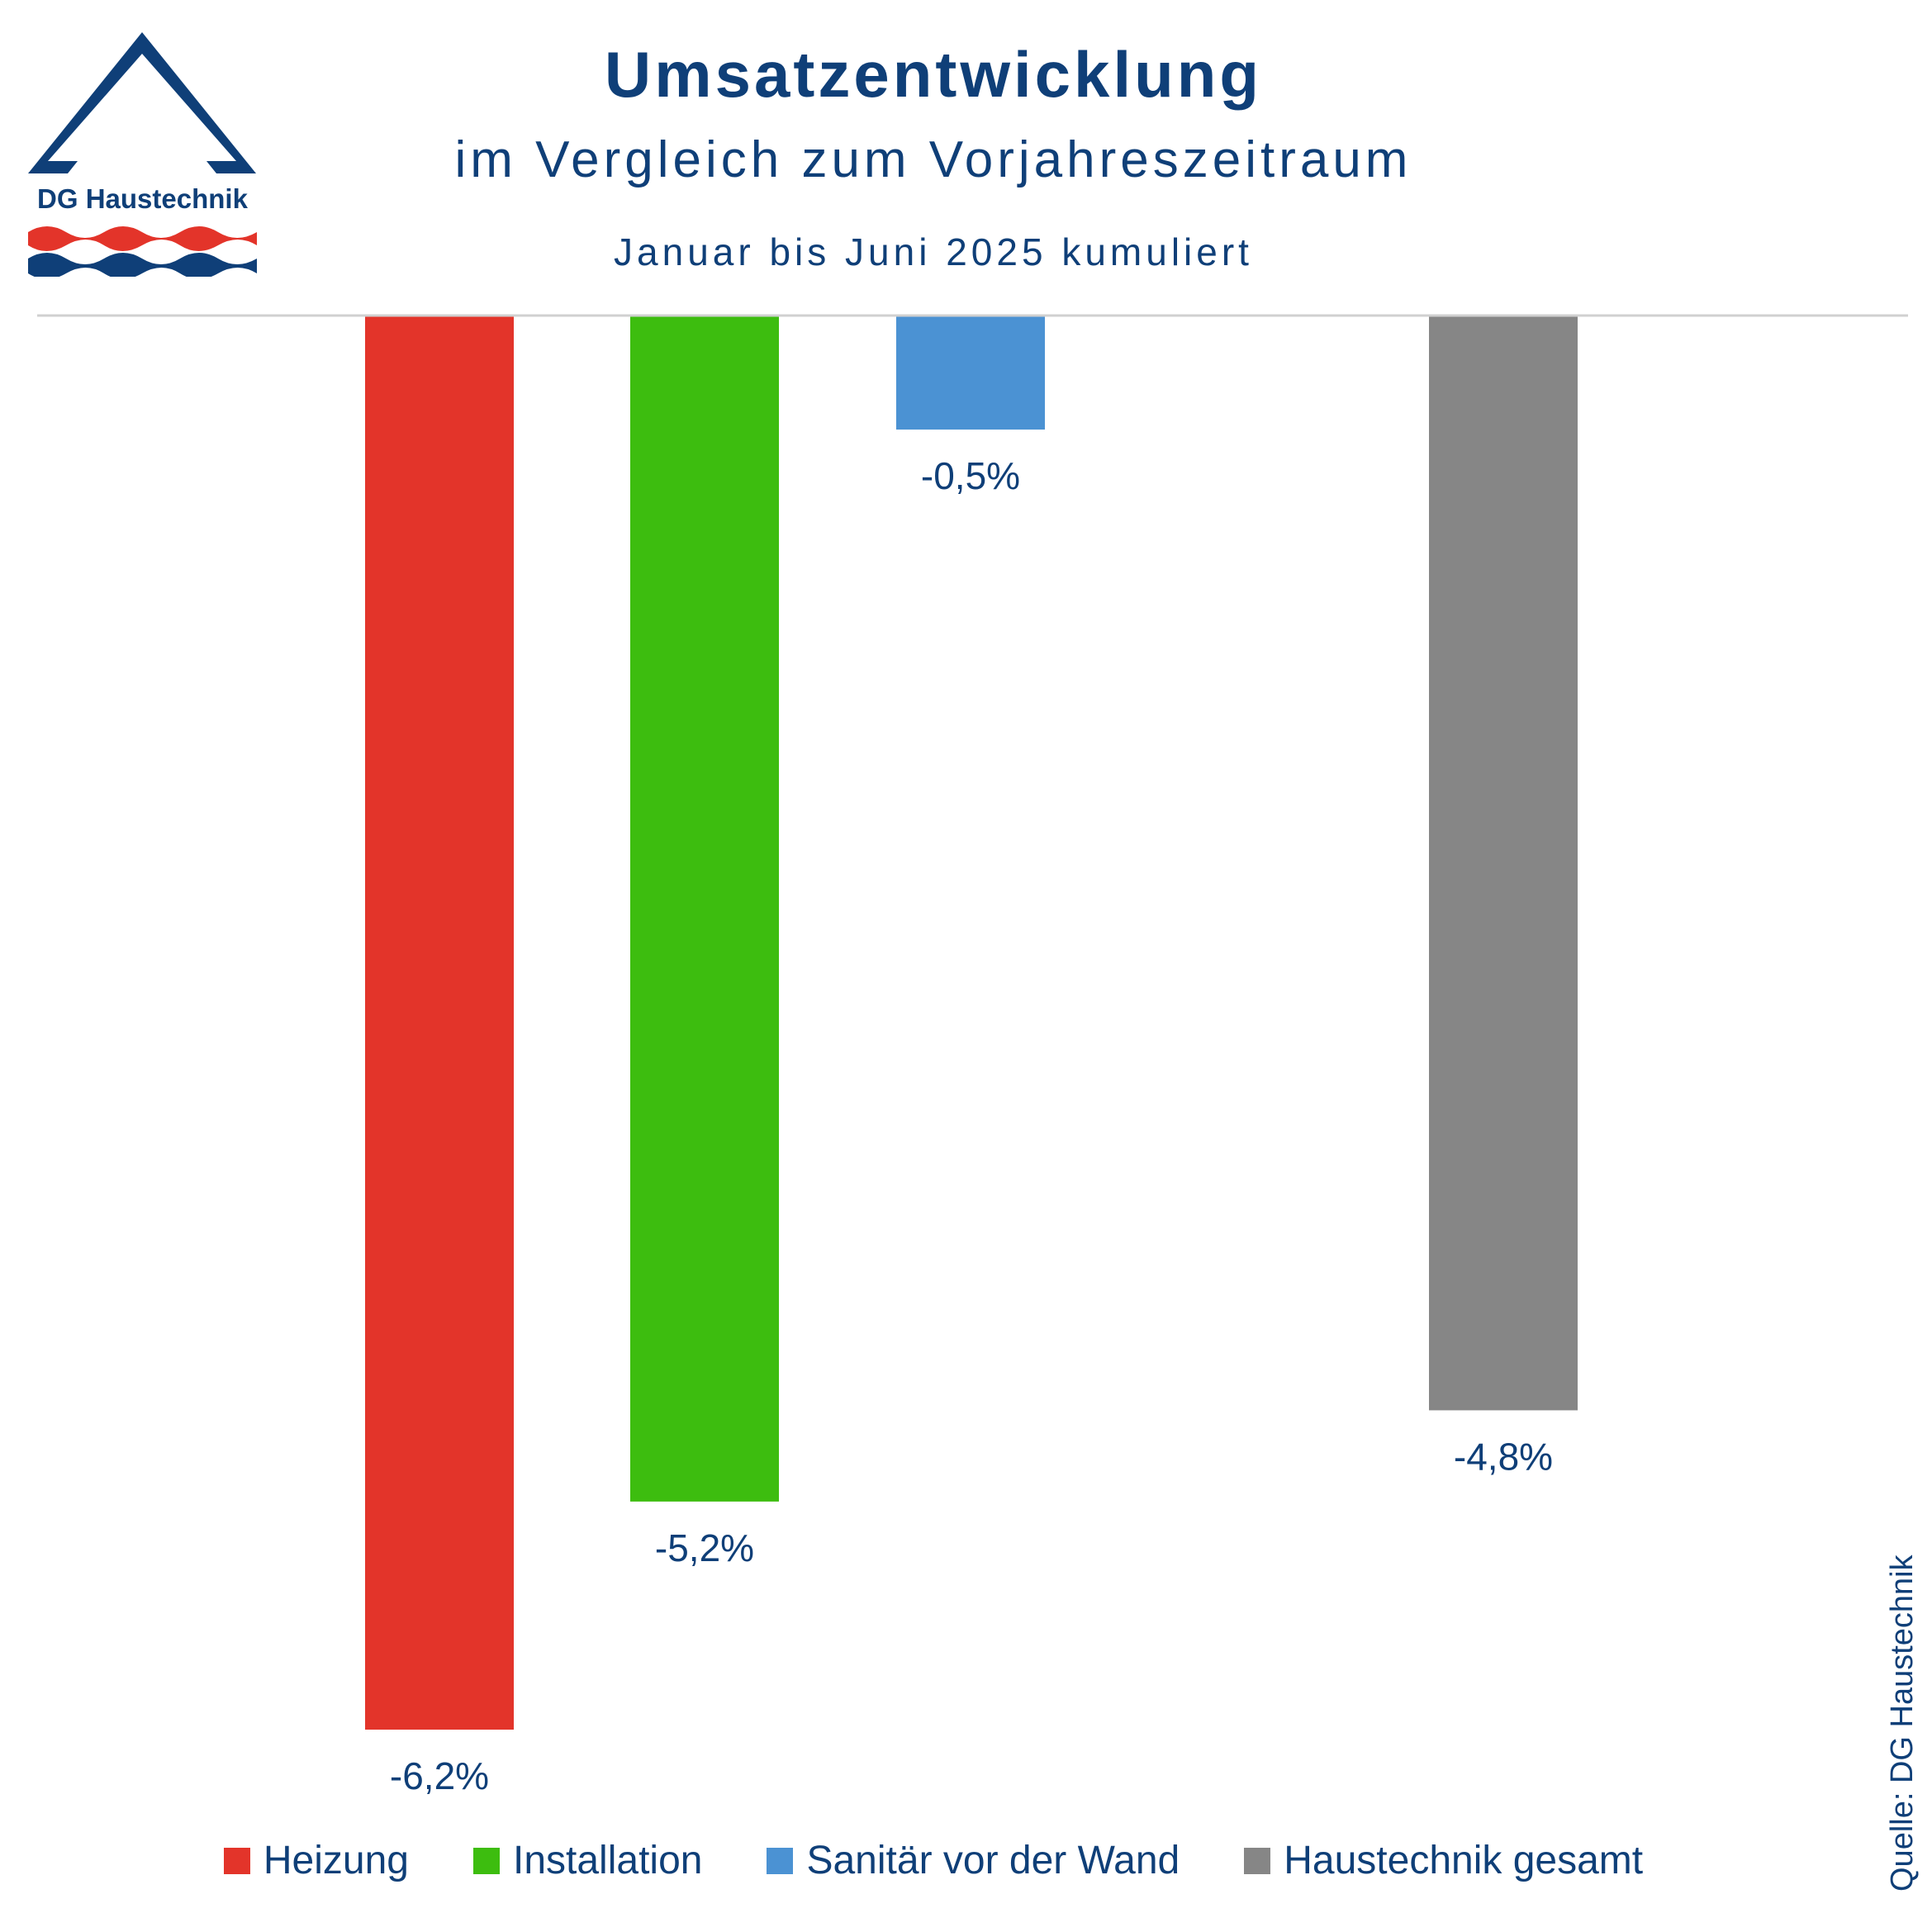  I want to click on logo-text: DG Haustechnik, so click(142, 199).